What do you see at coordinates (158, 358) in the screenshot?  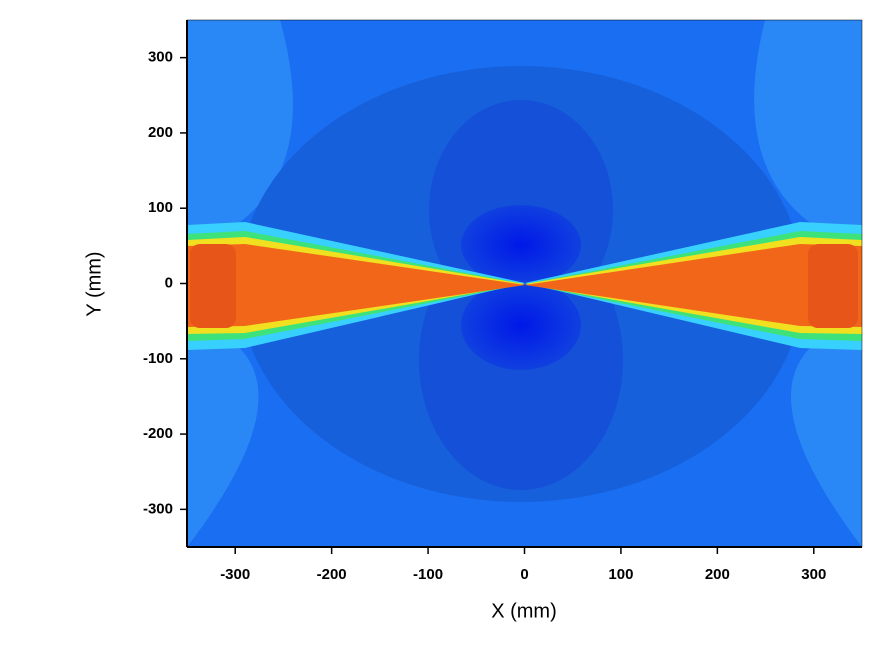 I see `y-tick-label: -100` at bounding box center [158, 358].